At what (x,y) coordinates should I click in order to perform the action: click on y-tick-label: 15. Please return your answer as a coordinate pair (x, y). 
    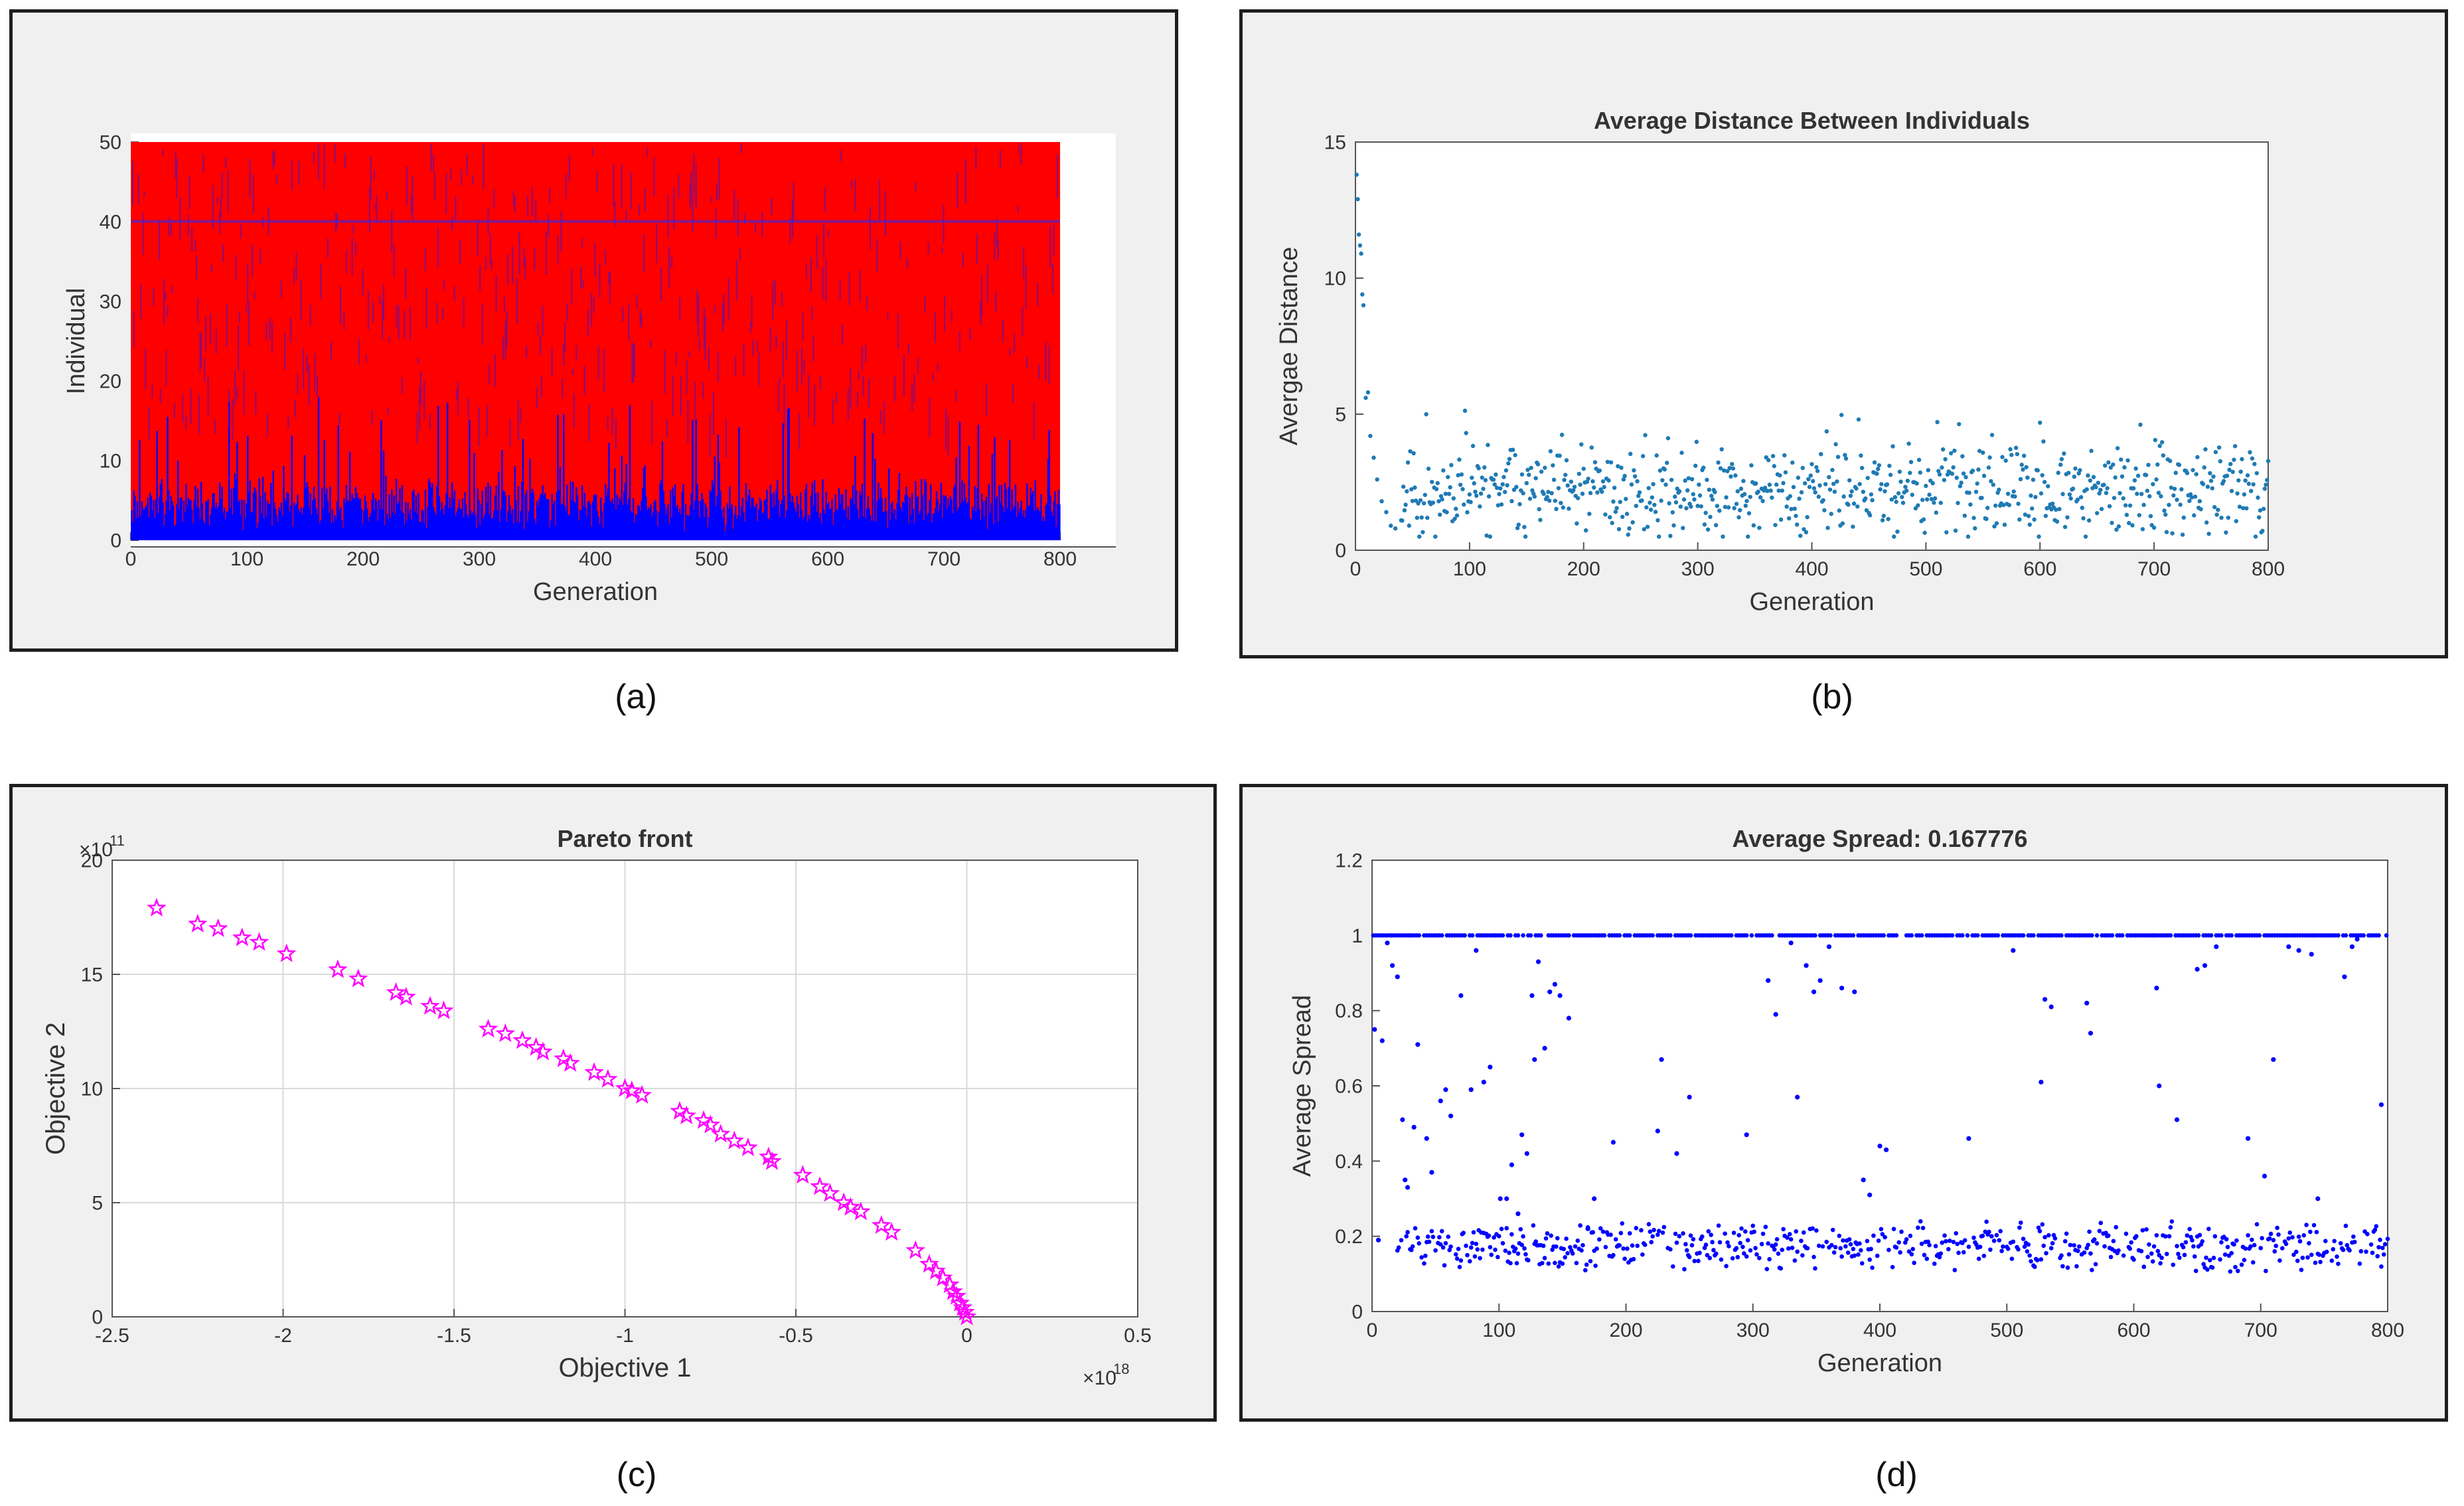
    Looking at the image, I should click on (1335, 143).